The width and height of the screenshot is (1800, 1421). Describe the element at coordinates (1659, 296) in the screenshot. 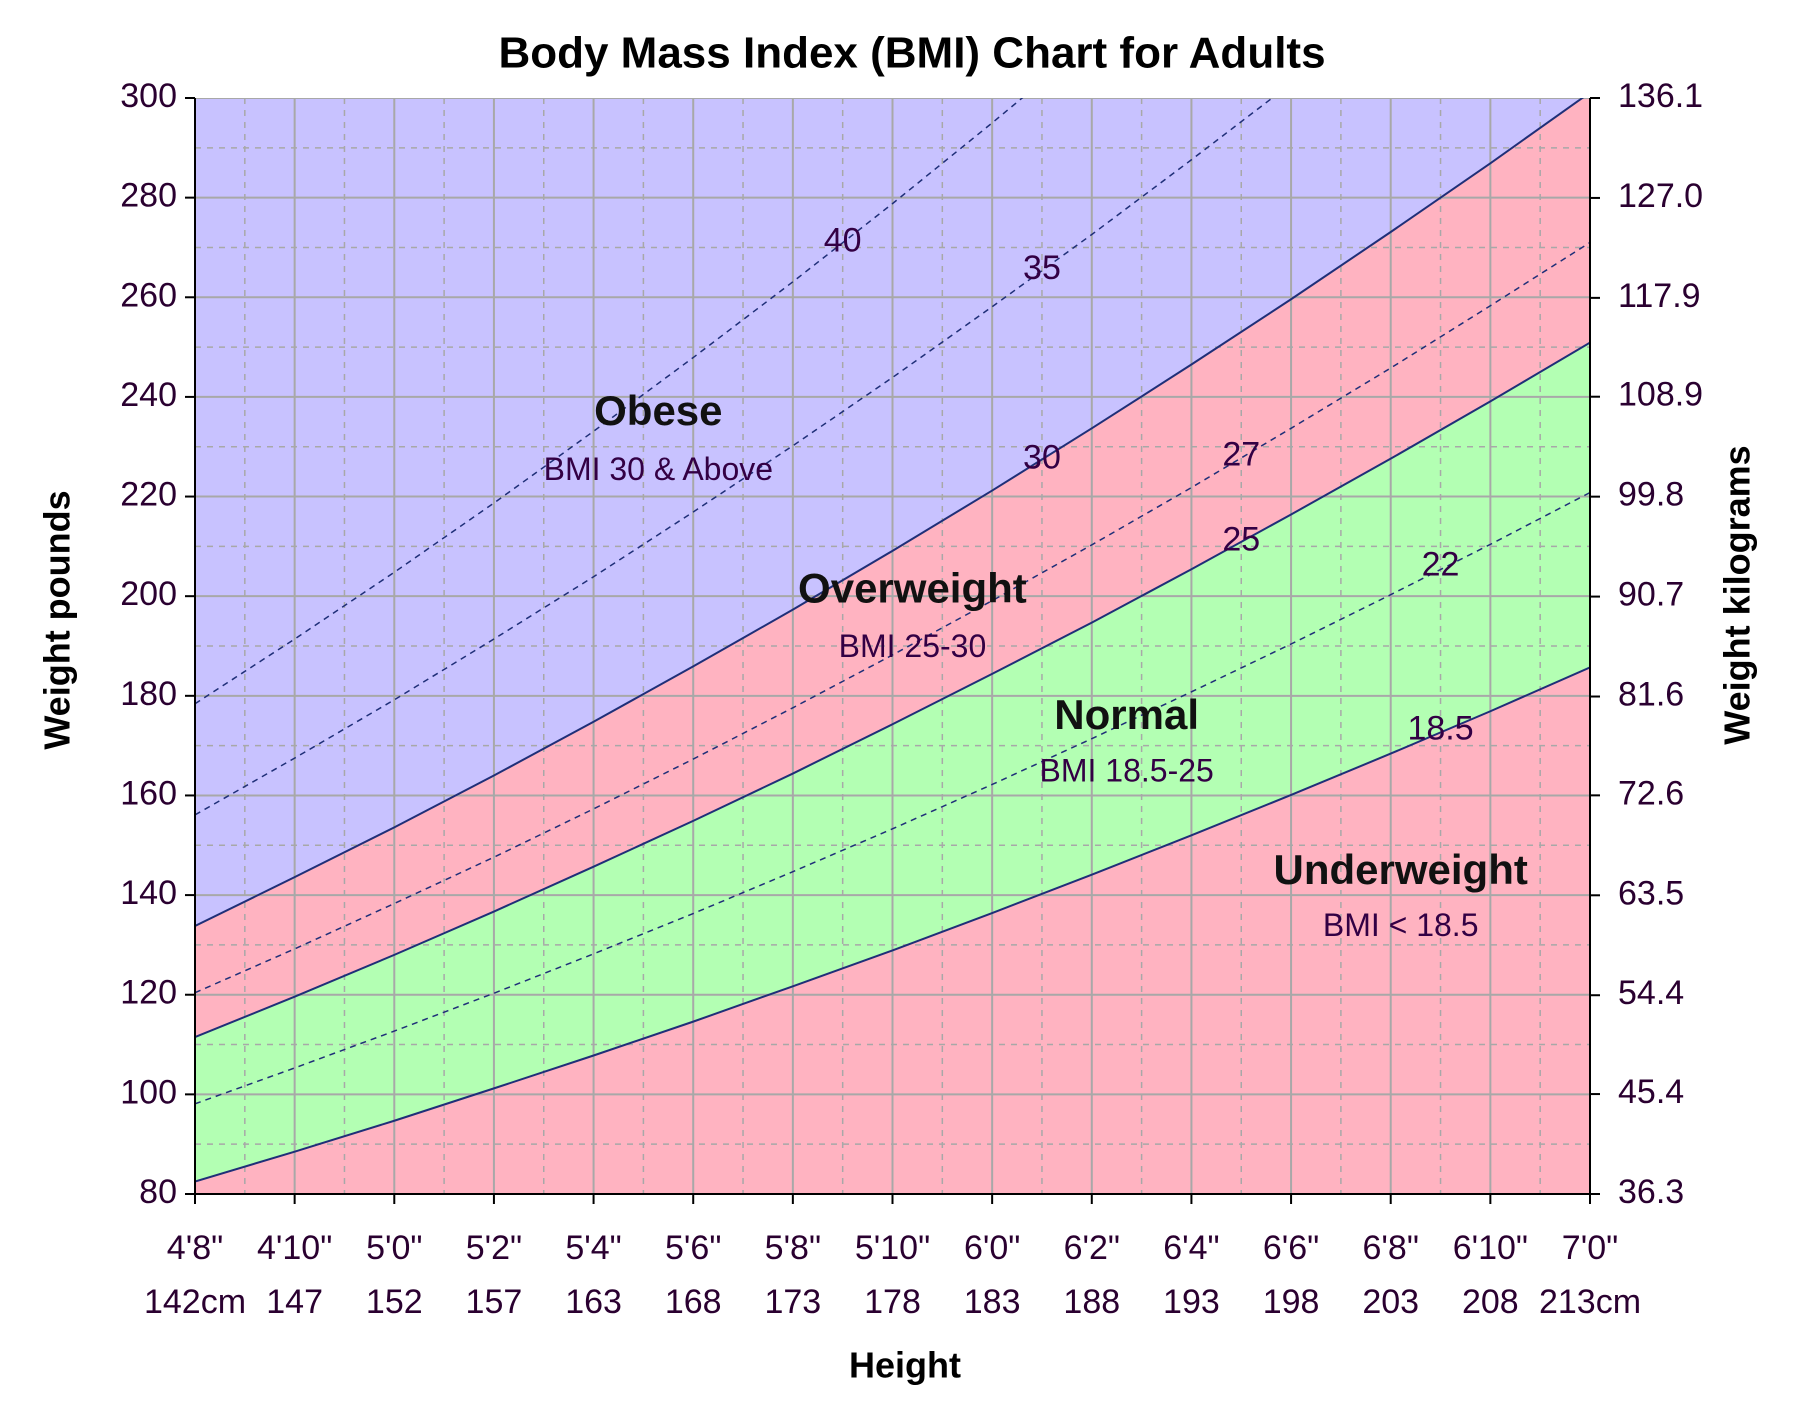

I see `y2-tick-label: 117.9` at that location.